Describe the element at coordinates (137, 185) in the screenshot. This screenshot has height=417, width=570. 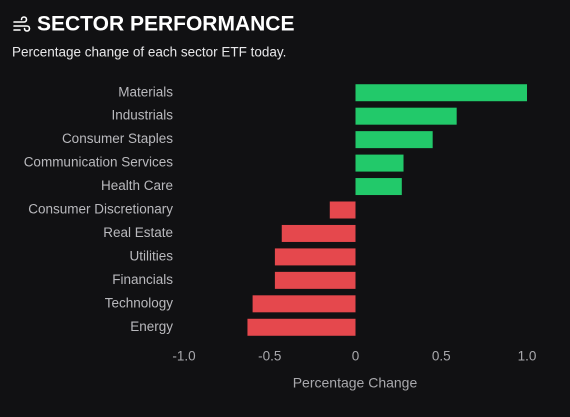
I see `y-tick-label: Health Care` at that location.